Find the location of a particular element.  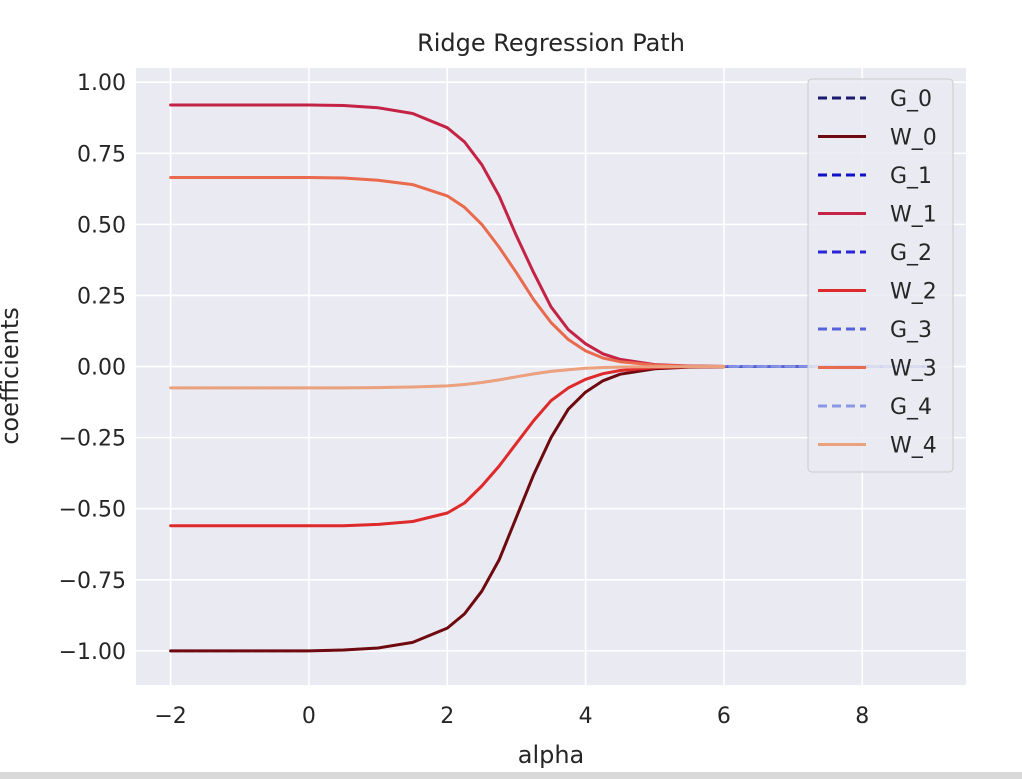

y-tick-label: 0.75 is located at coordinates (101, 154).